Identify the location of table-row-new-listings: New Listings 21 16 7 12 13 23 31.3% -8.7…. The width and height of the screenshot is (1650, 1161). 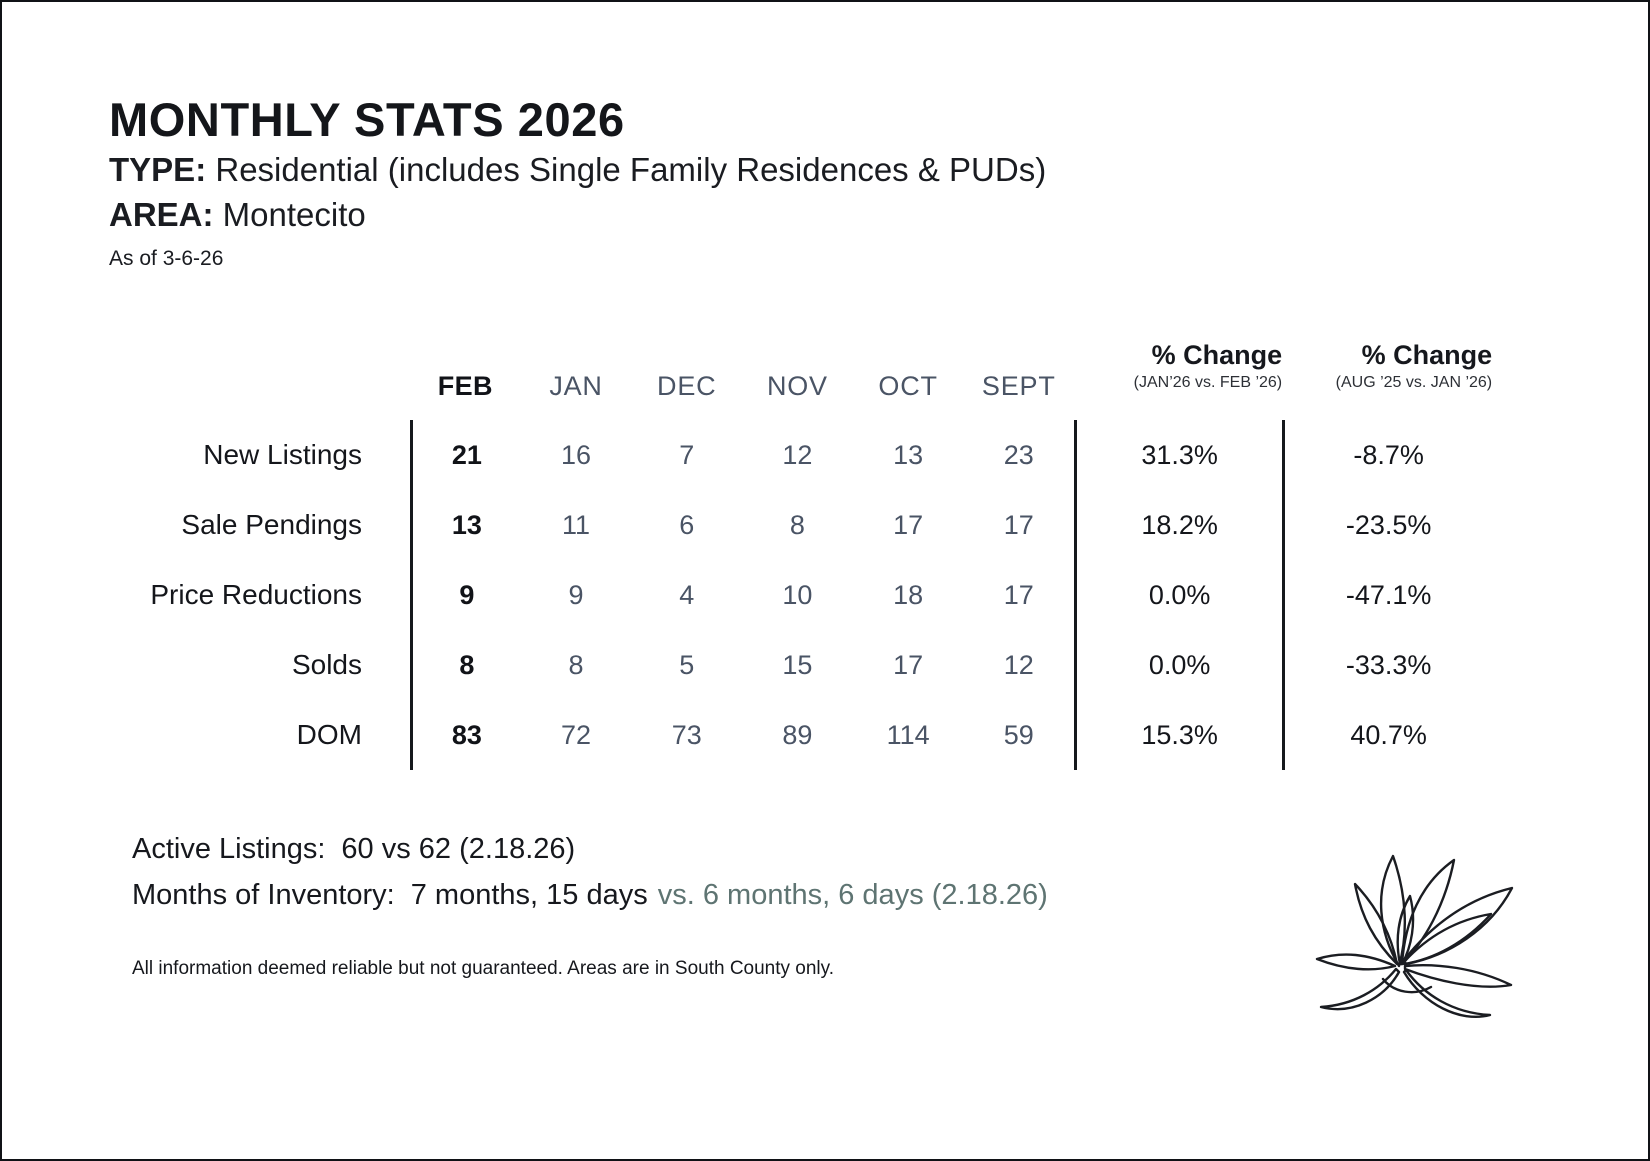
(797, 455).